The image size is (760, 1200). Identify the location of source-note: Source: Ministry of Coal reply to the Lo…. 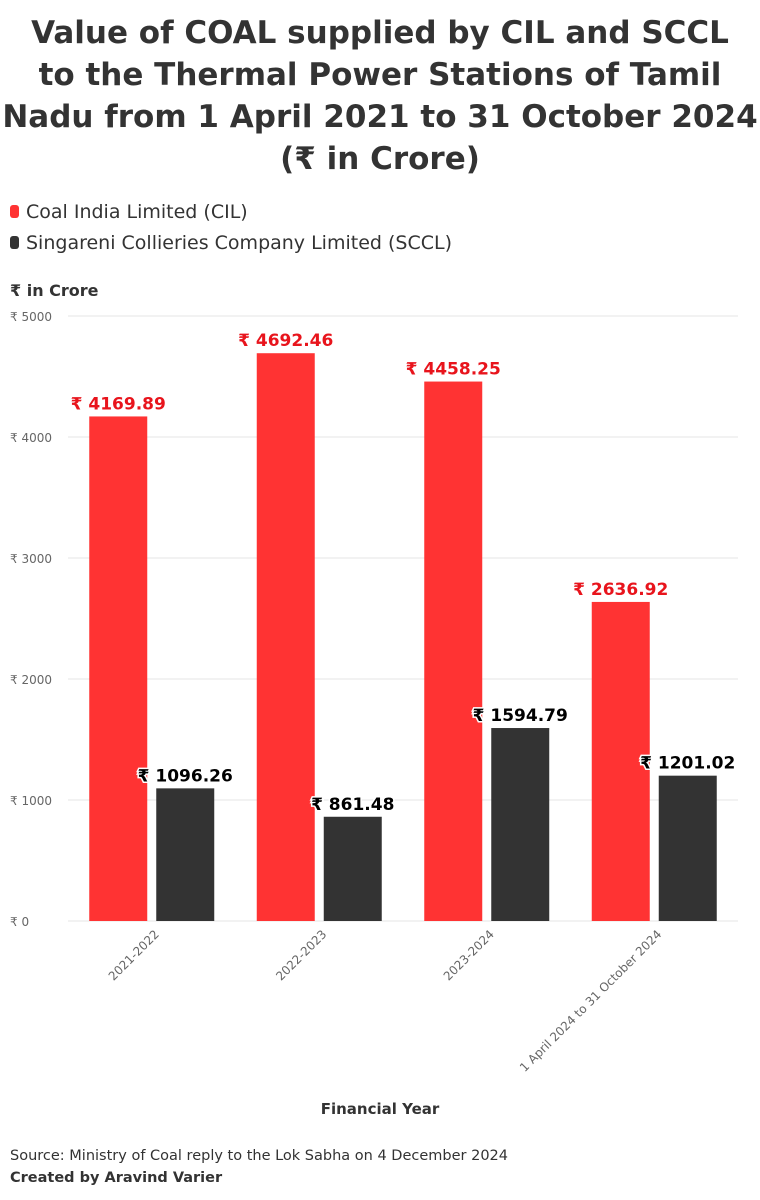
(259, 1156).